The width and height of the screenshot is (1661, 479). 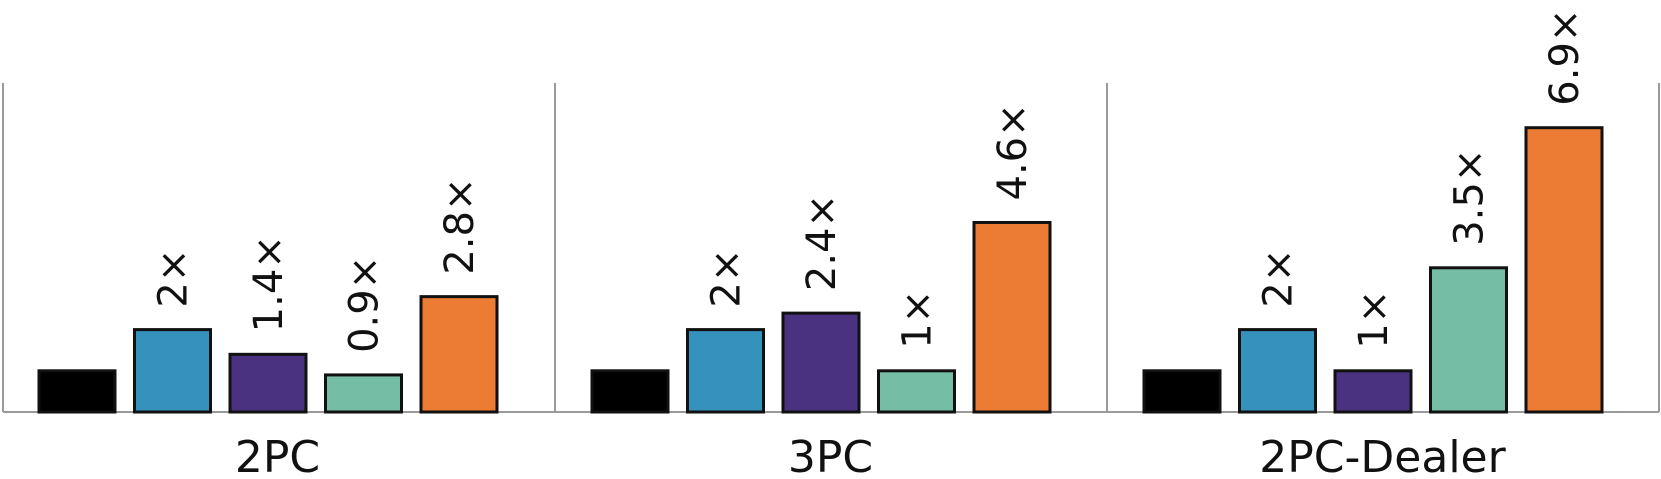 I want to click on data-label: 2.8×, so click(x=460, y=225).